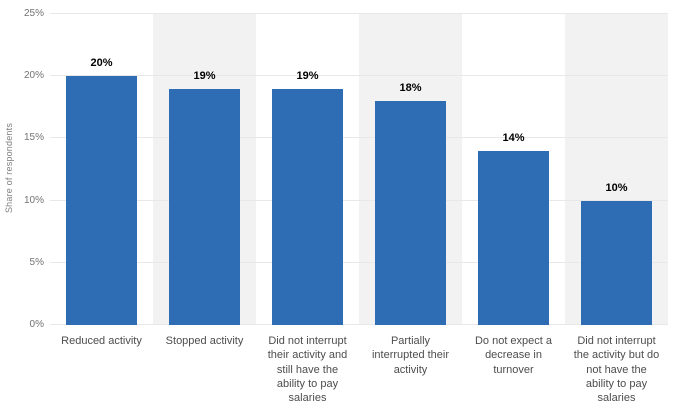  Describe the element at coordinates (410, 355) in the screenshot. I see `x-category-label: Partially interrupted their activity` at that location.